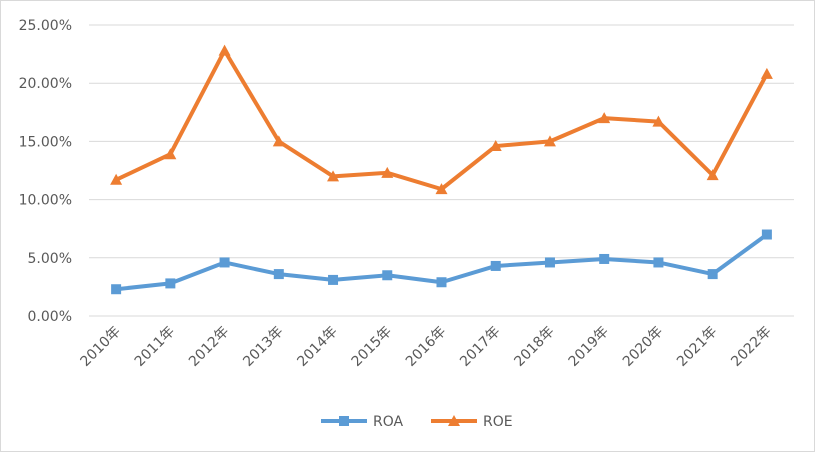 This screenshot has height=455, width=815. Describe the element at coordinates (589, 347) in the screenshot. I see `x-tick-label: 2019年` at that location.